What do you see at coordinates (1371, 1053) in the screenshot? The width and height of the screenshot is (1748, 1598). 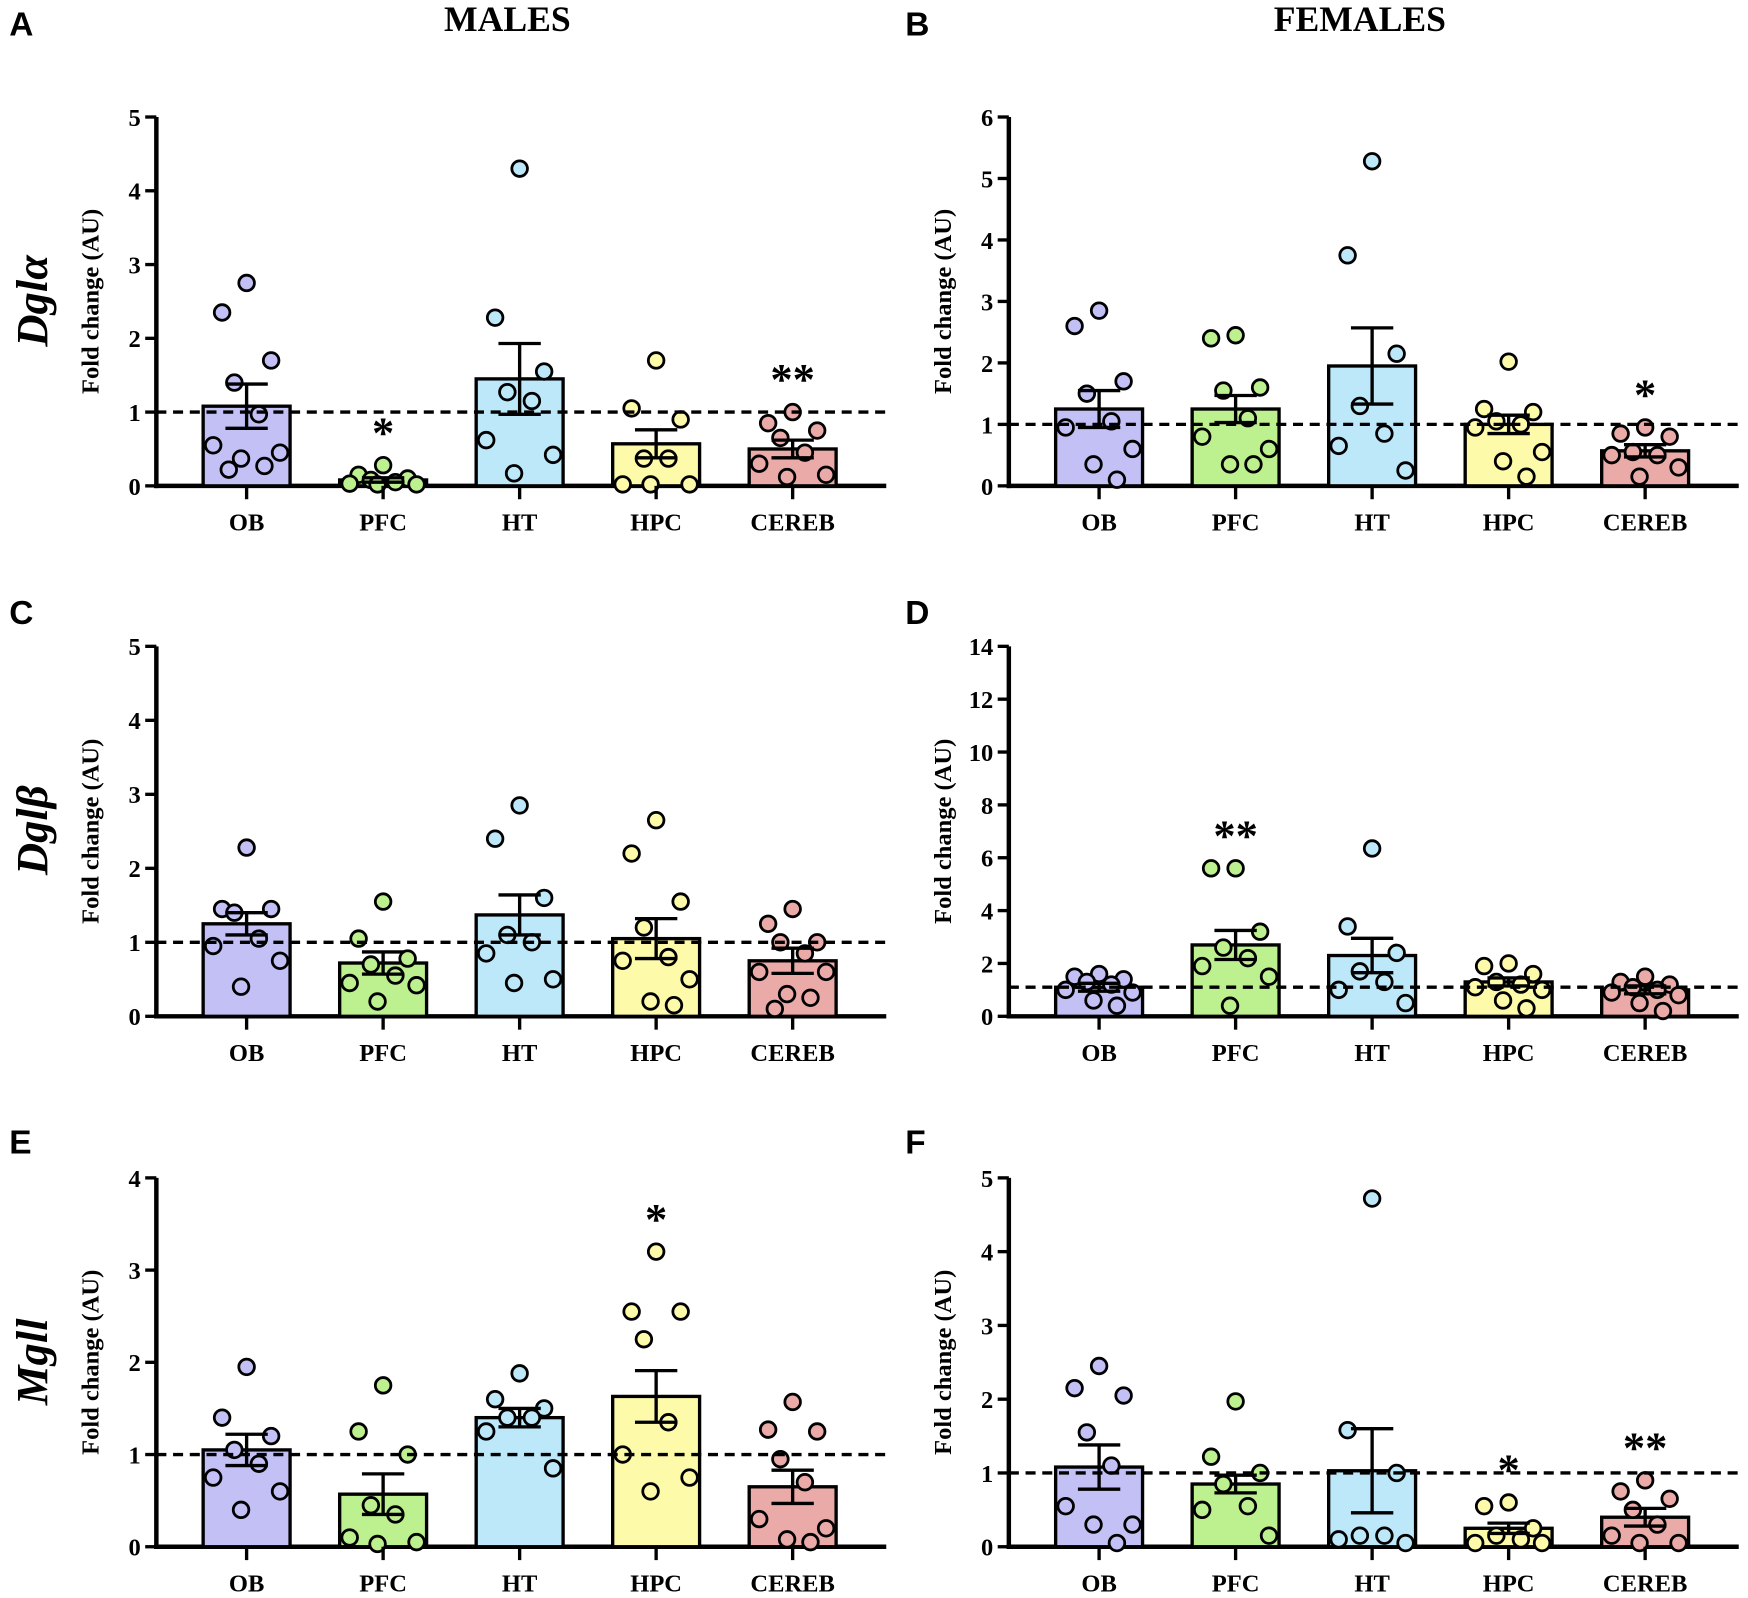 I see `x-tick-label: HT` at bounding box center [1371, 1053].